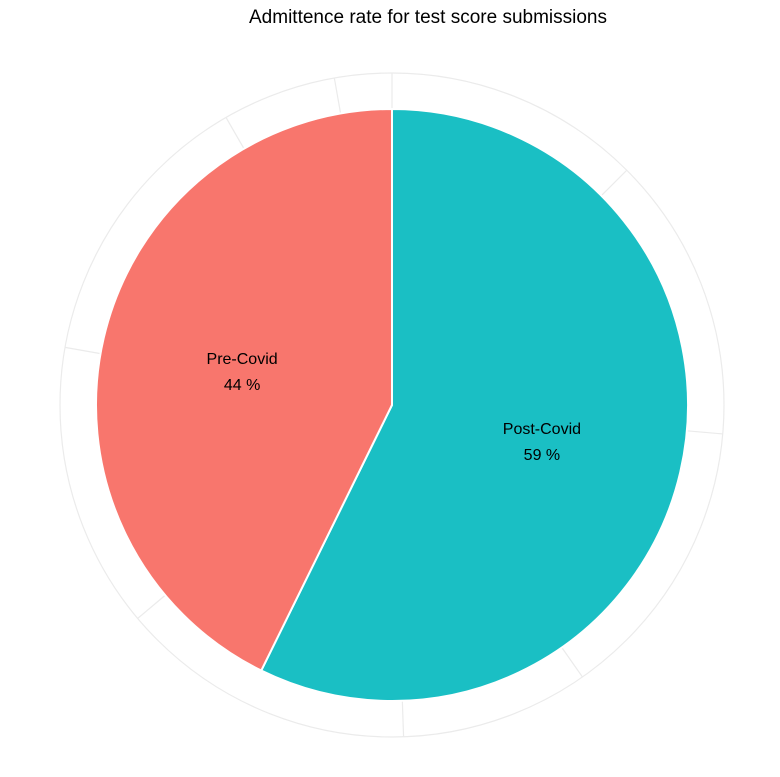 The image size is (780, 777). What do you see at coordinates (542, 455) in the screenshot?
I see `slice-label-value: 59 %` at bounding box center [542, 455].